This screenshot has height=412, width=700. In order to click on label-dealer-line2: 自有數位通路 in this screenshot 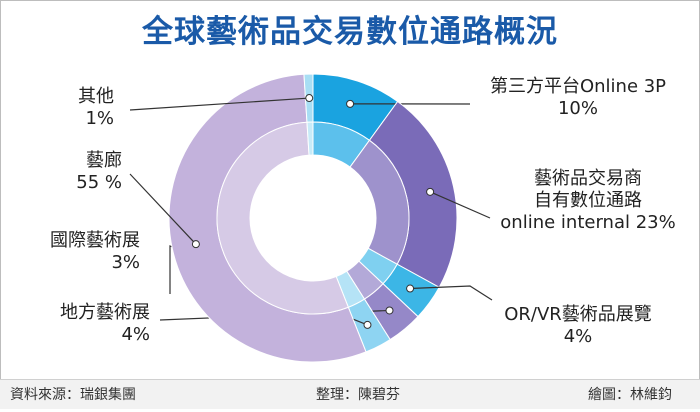, I will do `click(588, 201)`.